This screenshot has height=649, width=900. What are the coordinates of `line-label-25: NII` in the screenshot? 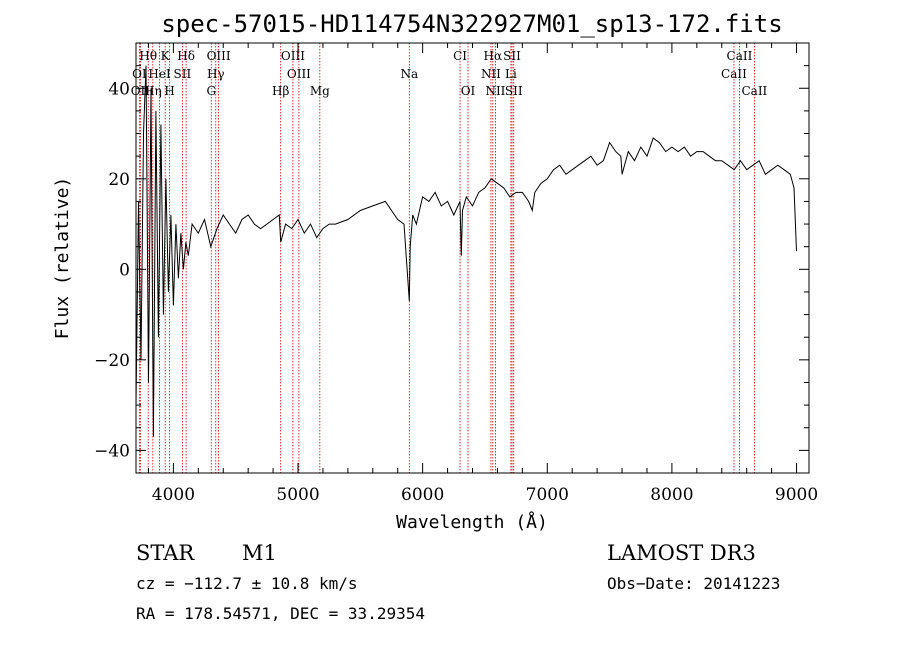 It's located at (495, 91).